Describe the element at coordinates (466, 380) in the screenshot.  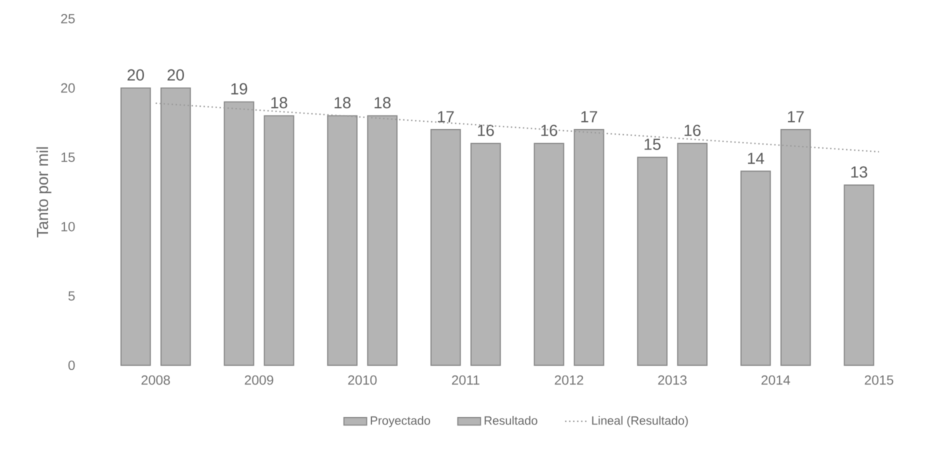
I see `x-tick-label: 2011` at that location.